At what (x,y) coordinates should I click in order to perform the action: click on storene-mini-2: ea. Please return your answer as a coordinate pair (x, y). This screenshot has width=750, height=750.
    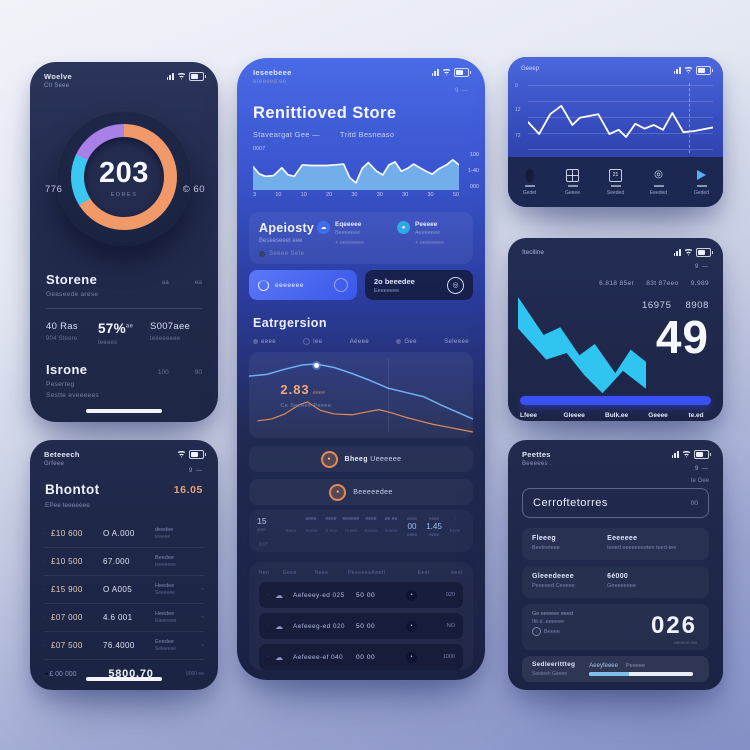
    Looking at the image, I should click on (198, 282).